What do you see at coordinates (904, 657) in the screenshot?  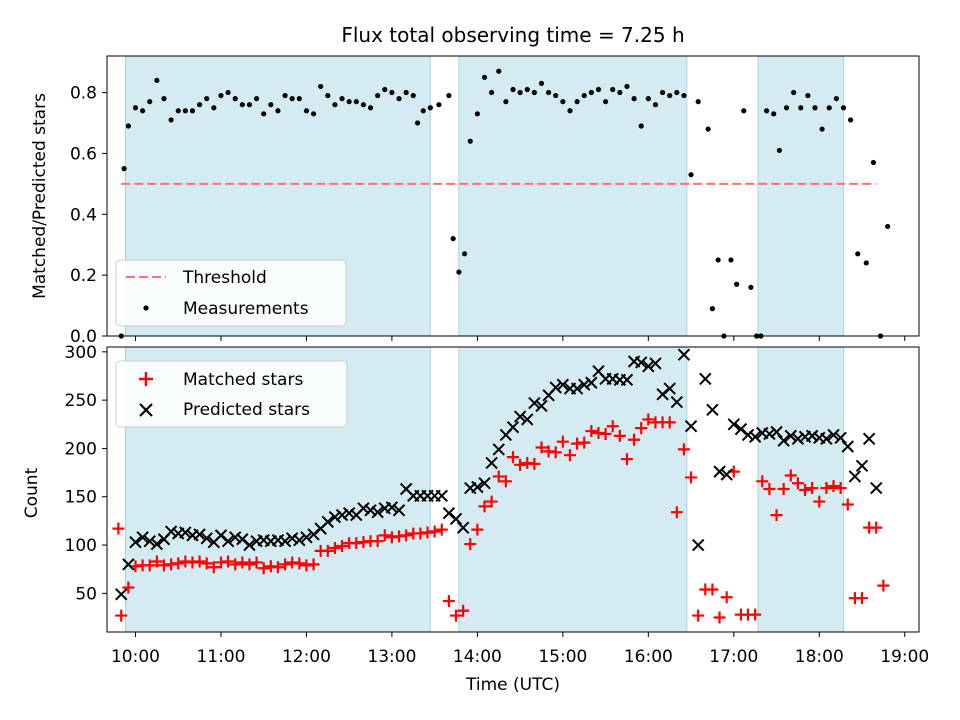 I see `x-tick-label: 19:00` at bounding box center [904, 657].